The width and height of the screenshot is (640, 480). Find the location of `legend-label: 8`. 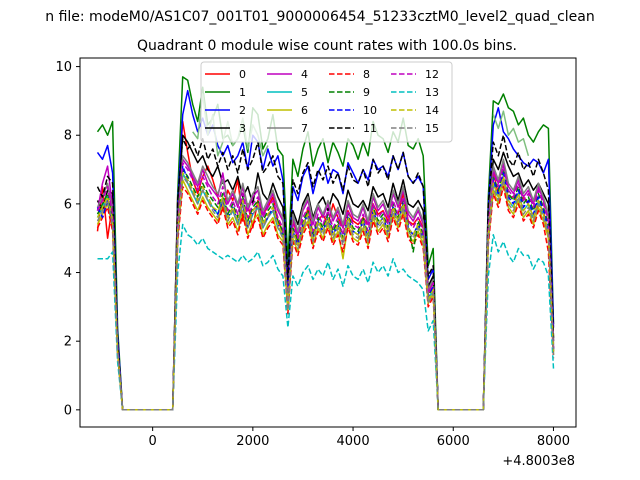

legend-label: 8 is located at coordinates (366, 74).